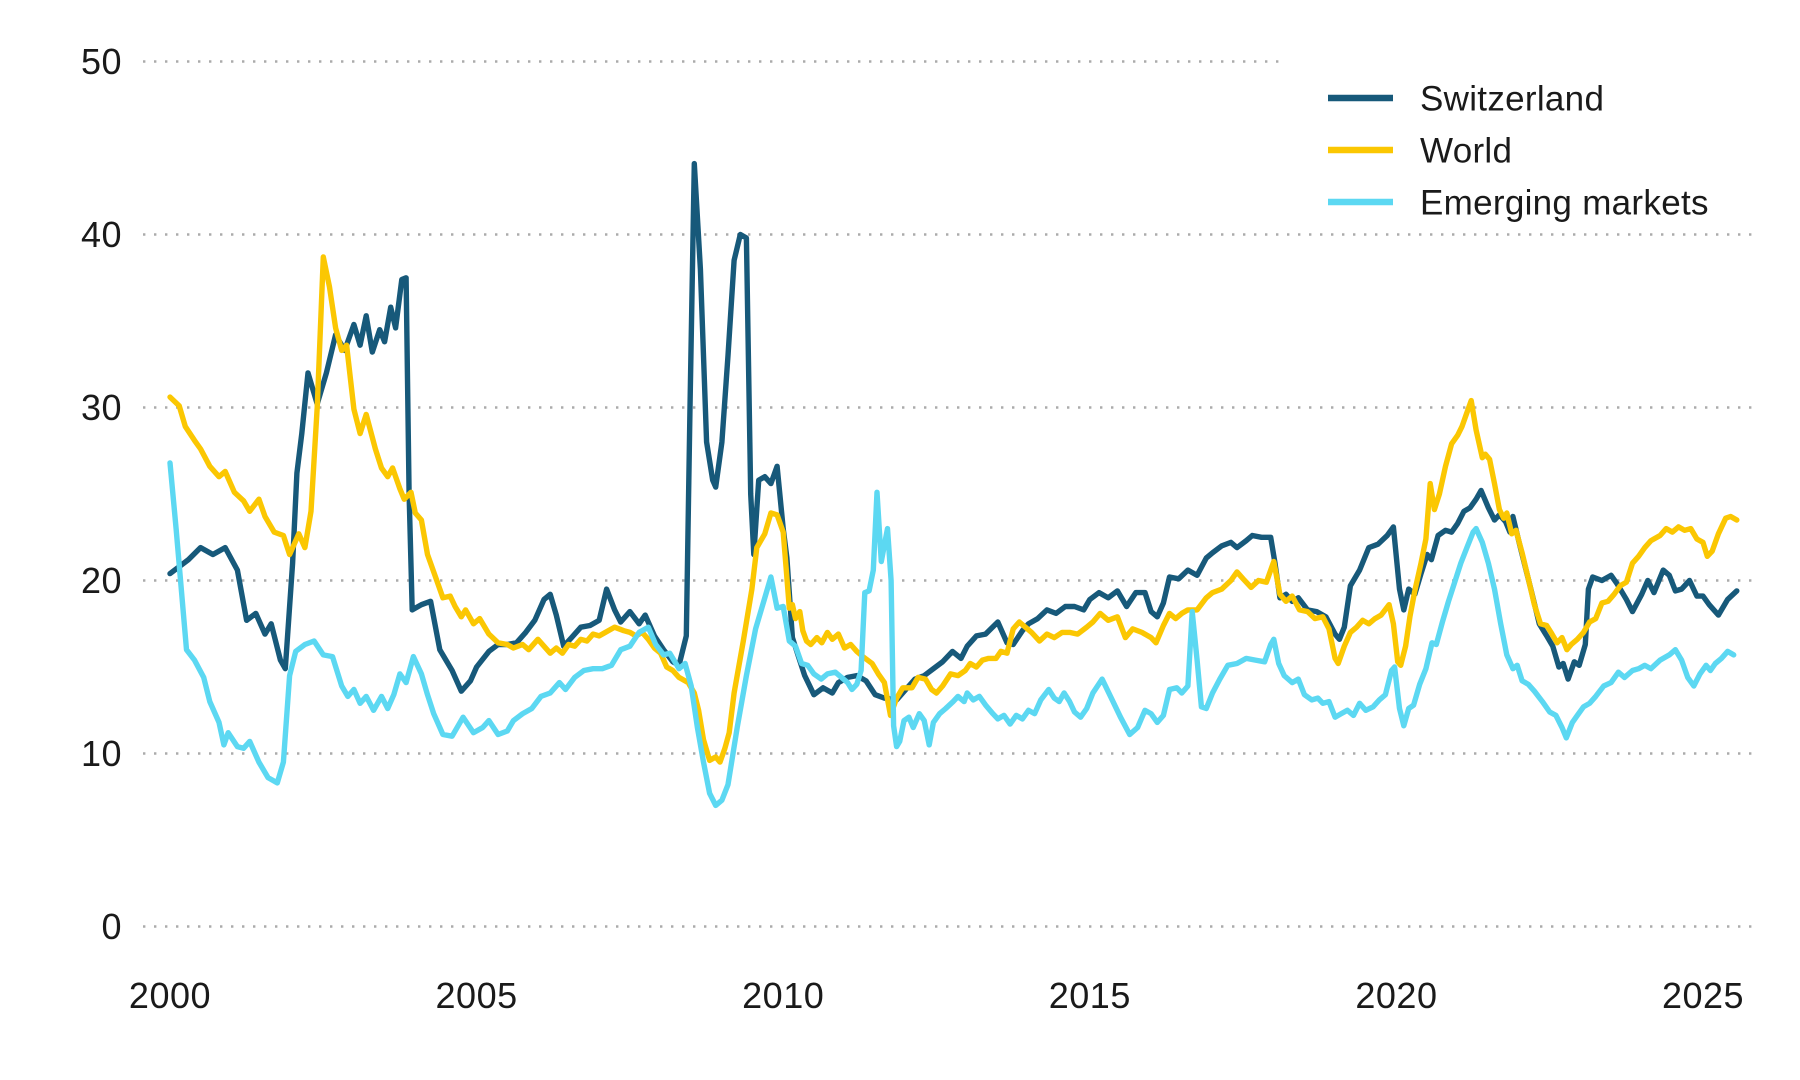  What do you see at coordinates (101, 234) in the screenshot?
I see `y-tick-label-40: 40` at bounding box center [101, 234].